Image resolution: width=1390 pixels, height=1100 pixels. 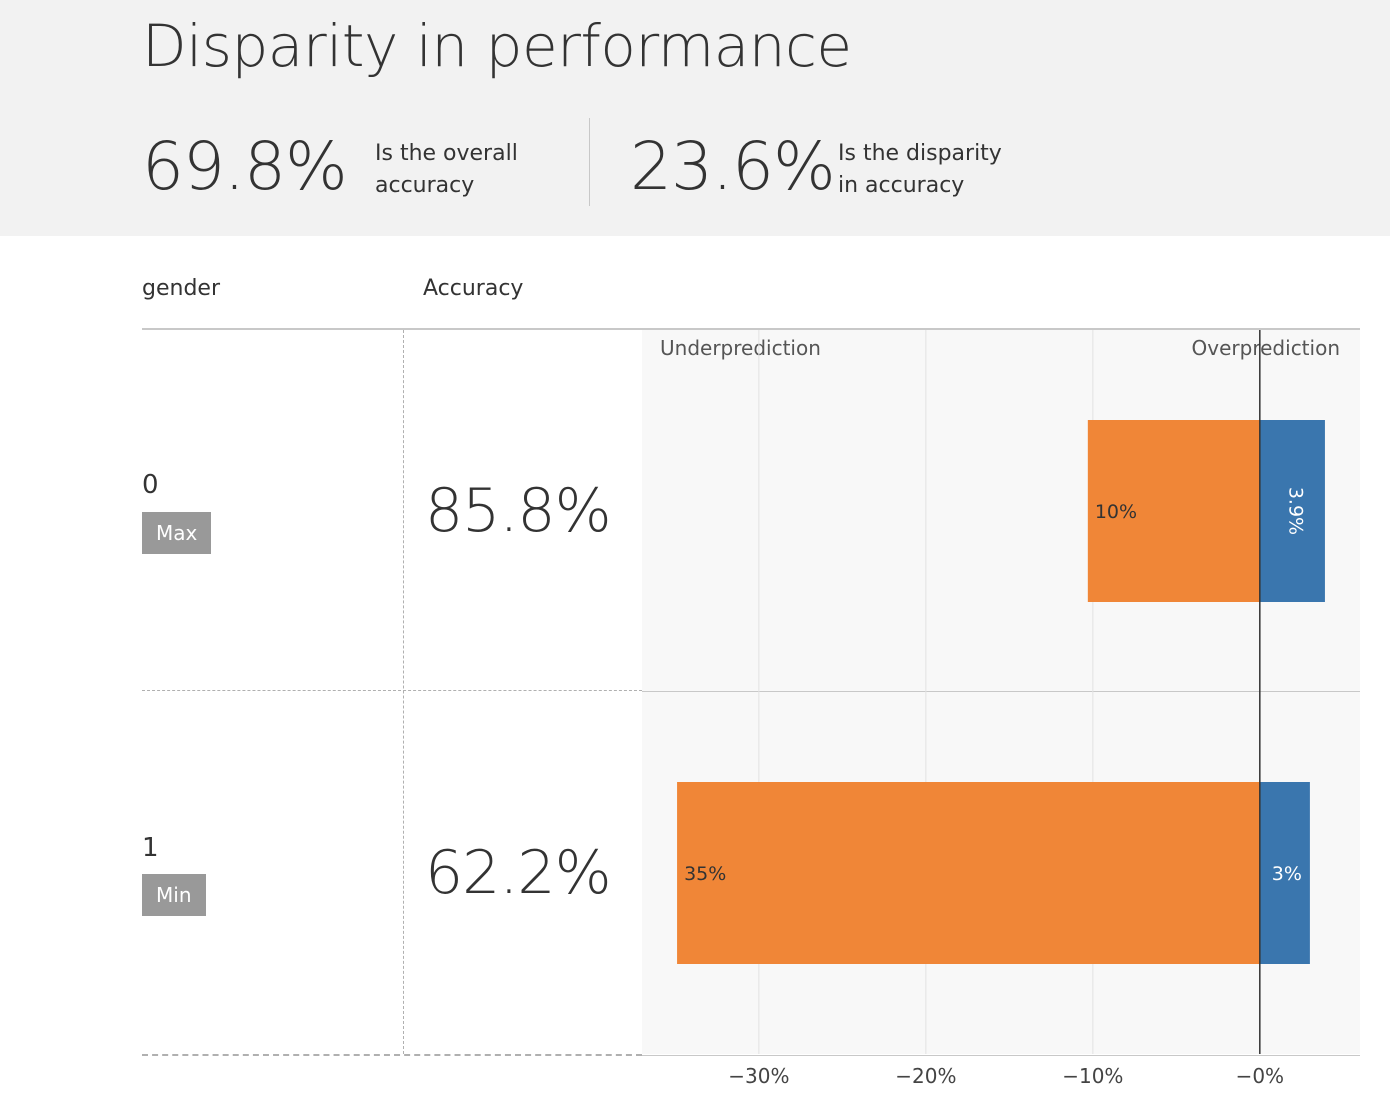 I want to click on underprediction-bar-label: 35%, so click(x=705, y=874).